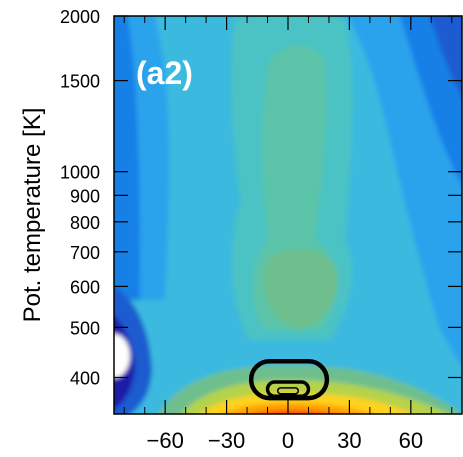 The image size is (463, 457). I want to click on contour-lines, so click(289, 380).